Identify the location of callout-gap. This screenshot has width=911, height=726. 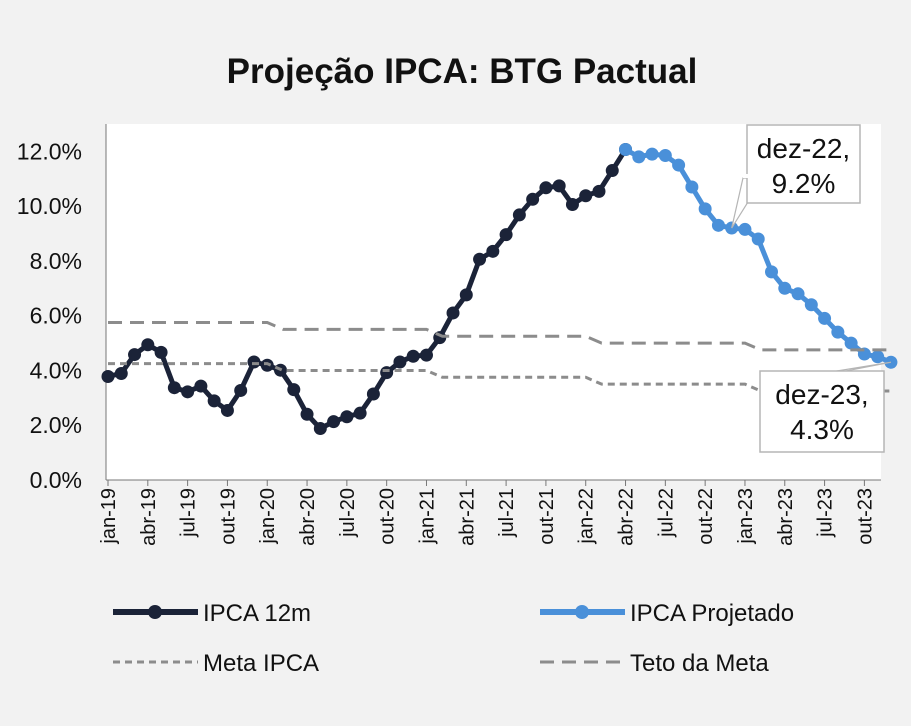
(779, 384).